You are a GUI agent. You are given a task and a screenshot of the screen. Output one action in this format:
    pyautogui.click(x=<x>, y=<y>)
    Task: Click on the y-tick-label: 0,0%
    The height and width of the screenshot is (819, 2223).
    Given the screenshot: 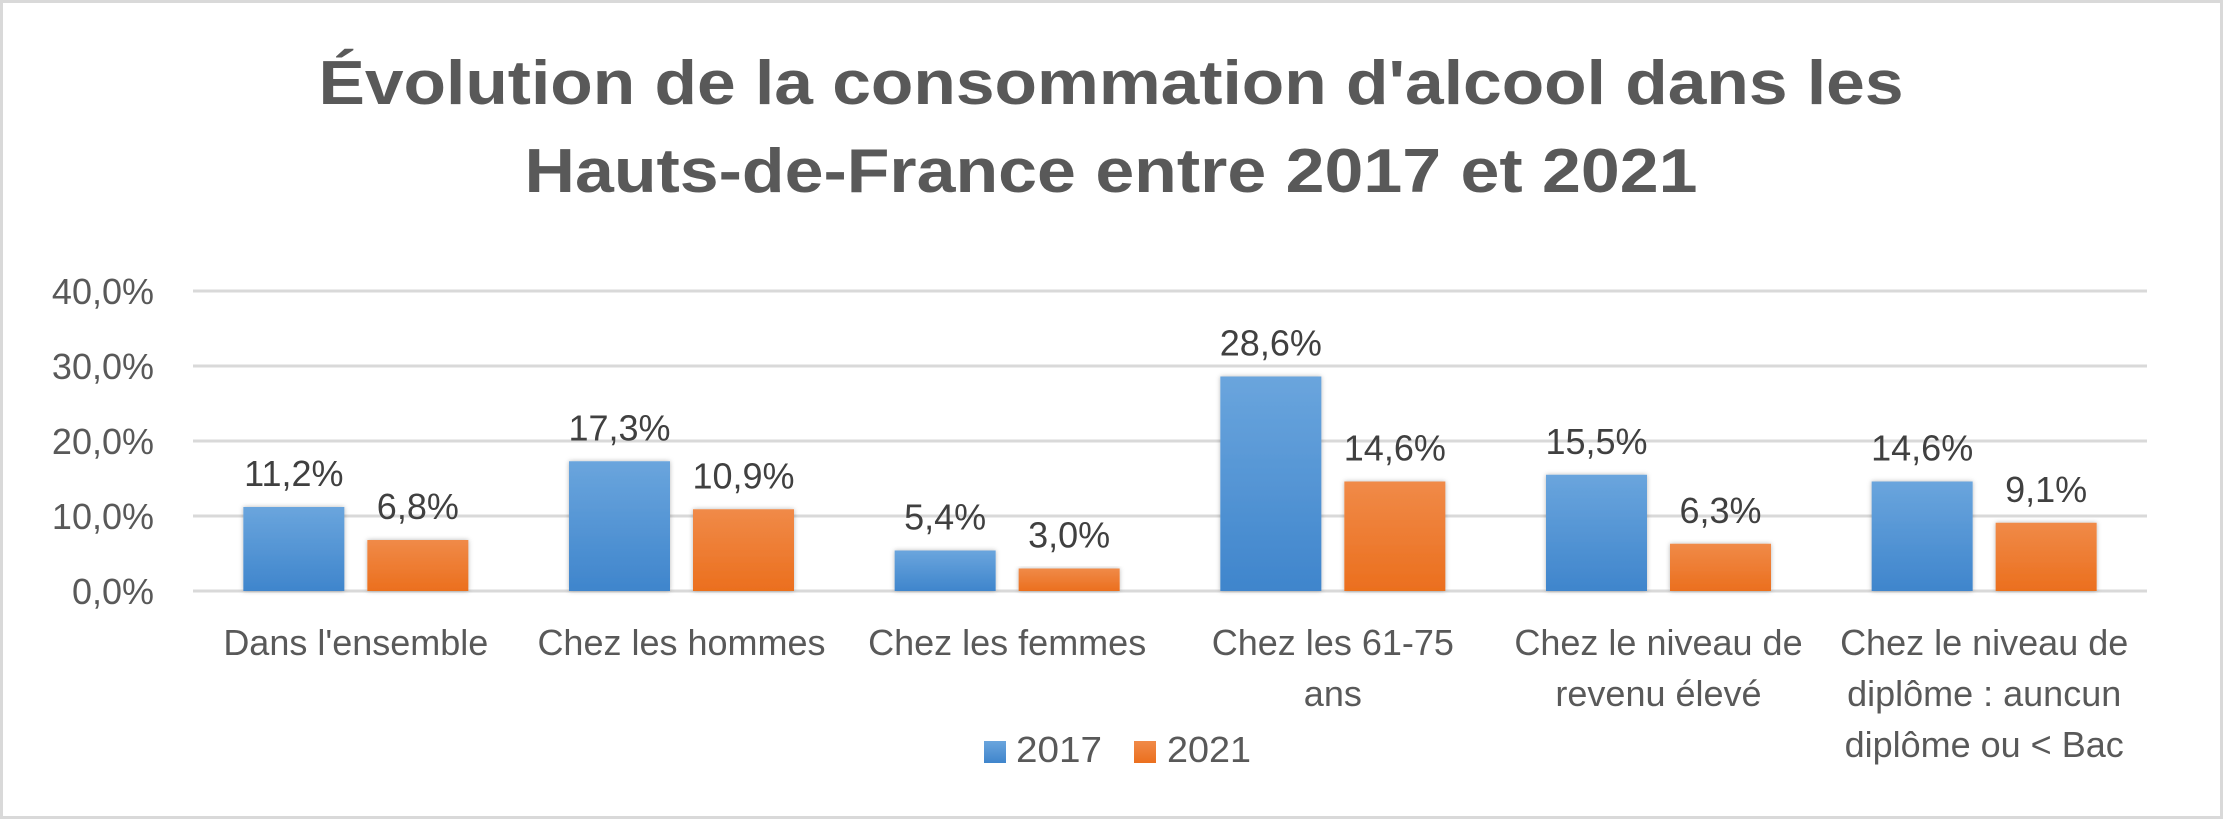 What is the action you would take?
    pyautogui.click(x=113, y=591)
    